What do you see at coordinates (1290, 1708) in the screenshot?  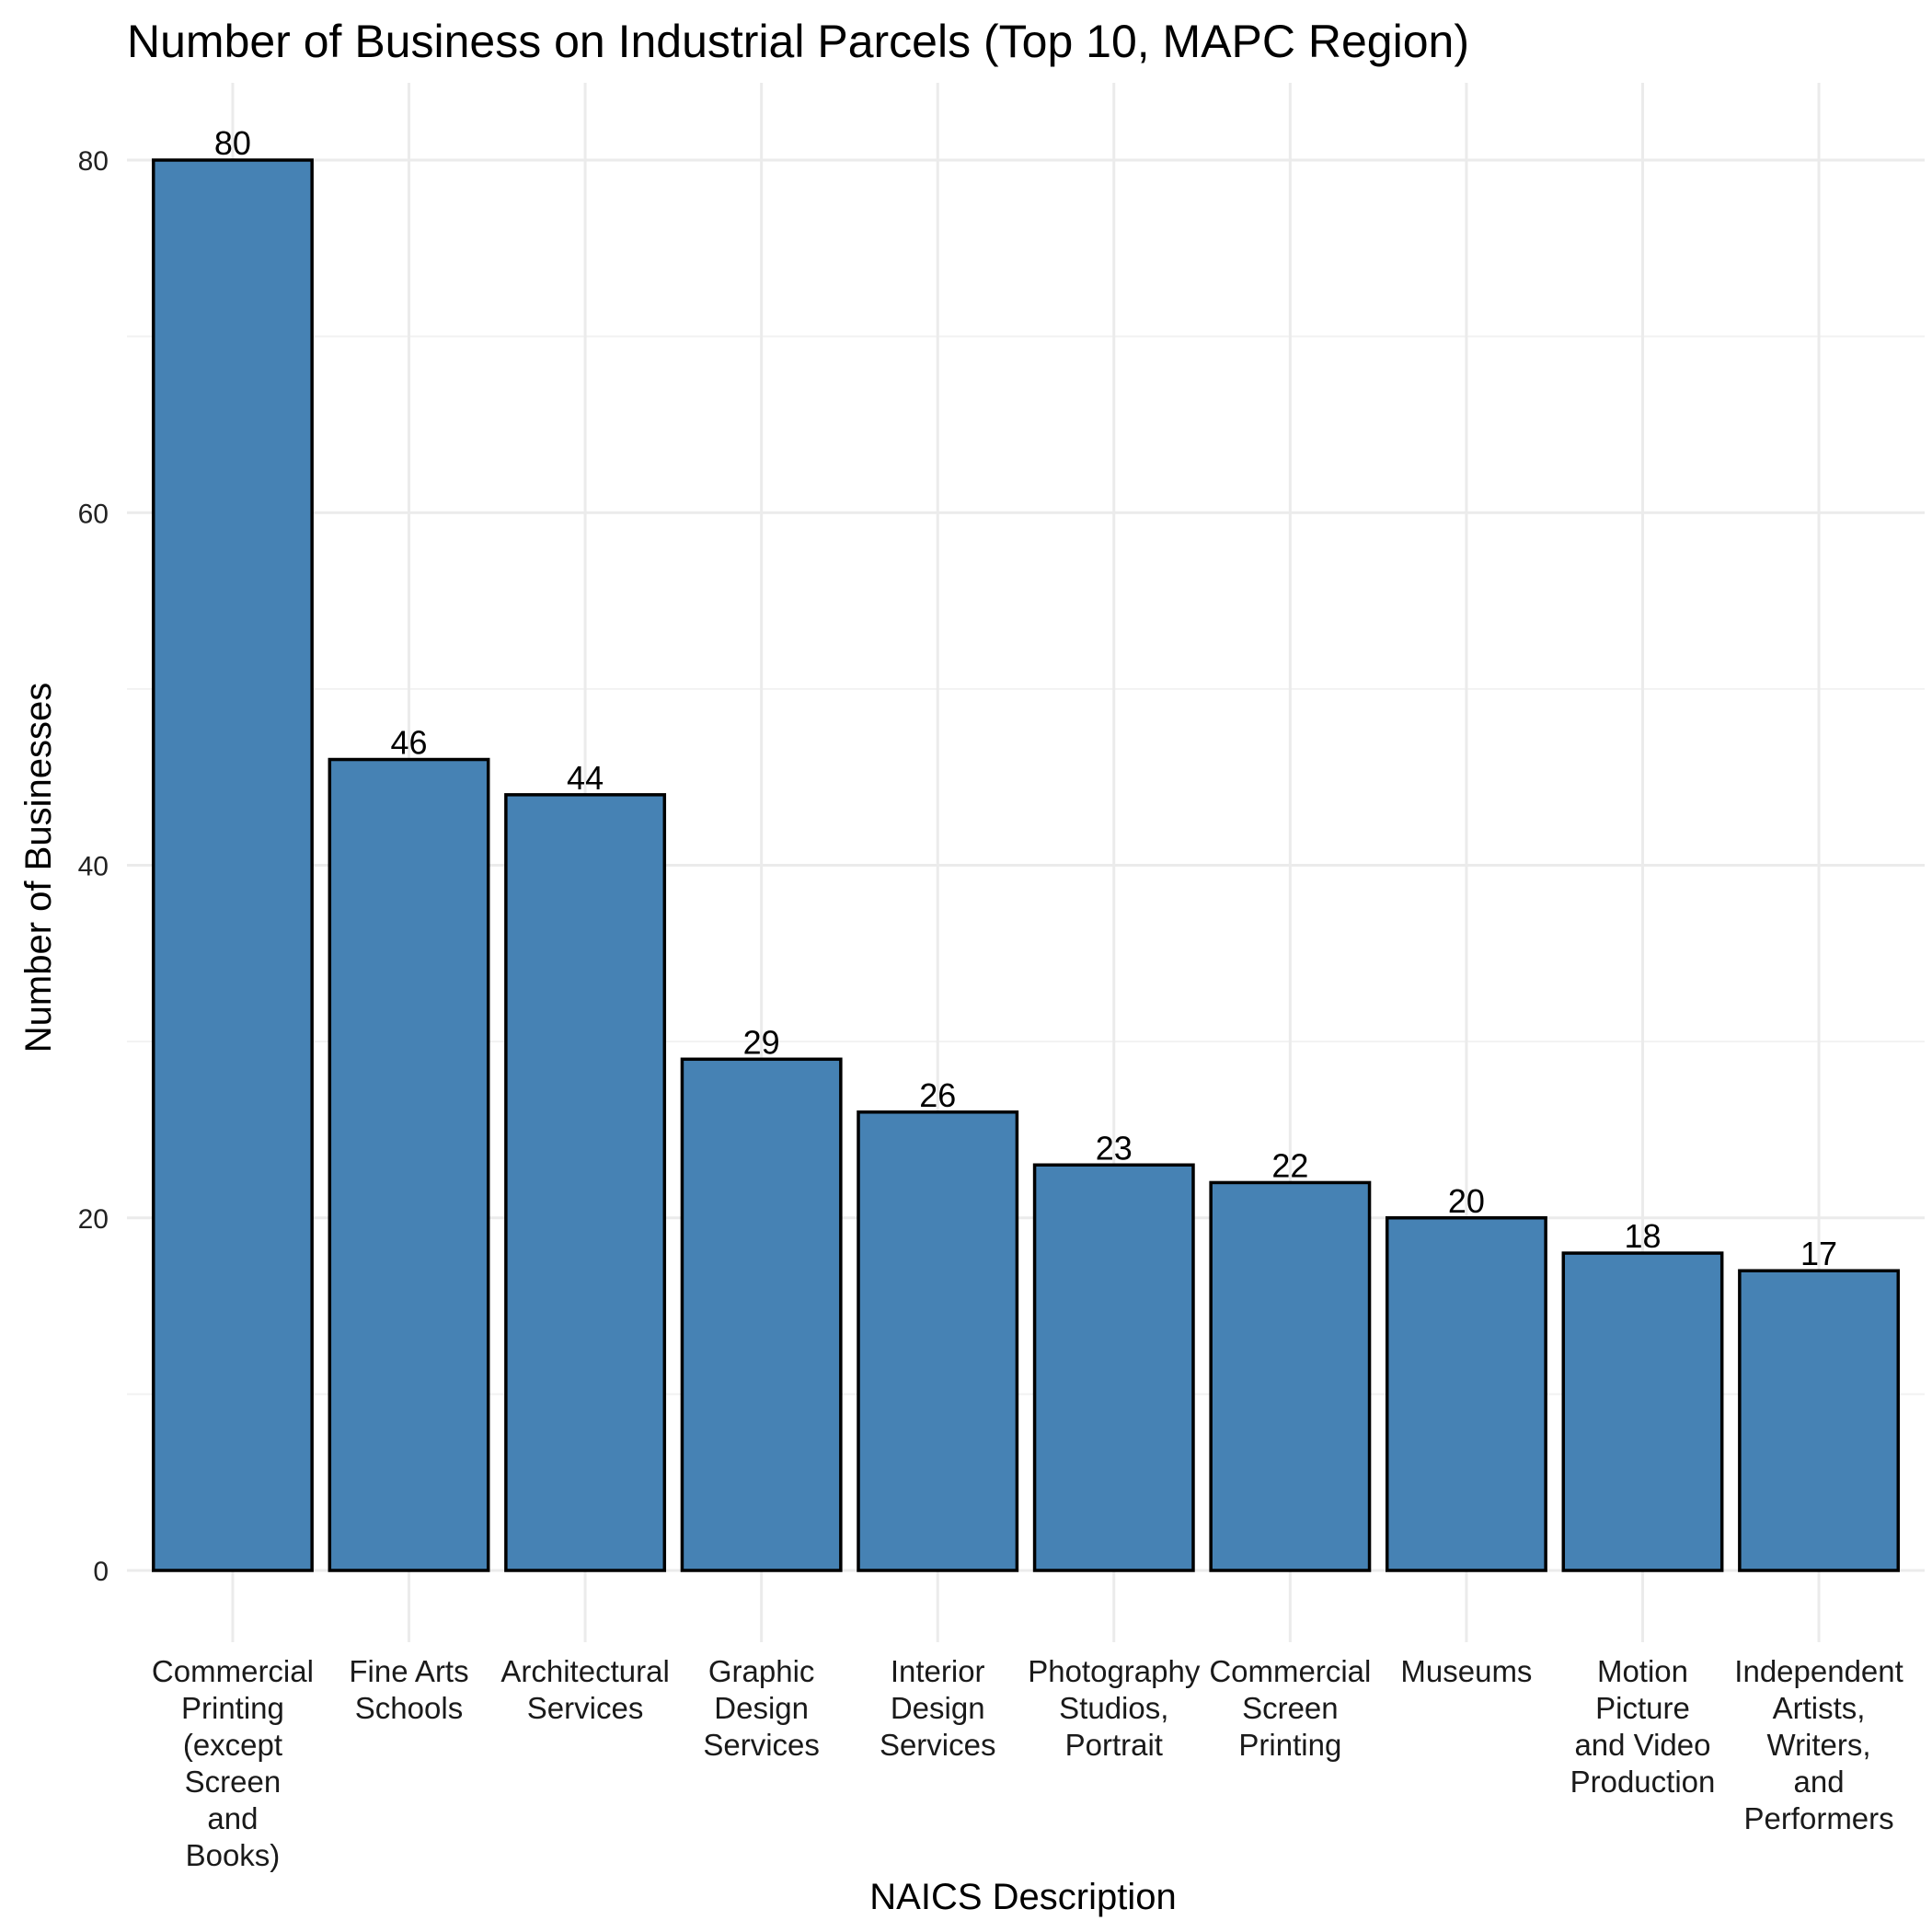 I see `x-tick-label: Commercial Screen Printing` at bounding box center [1290, 1708].